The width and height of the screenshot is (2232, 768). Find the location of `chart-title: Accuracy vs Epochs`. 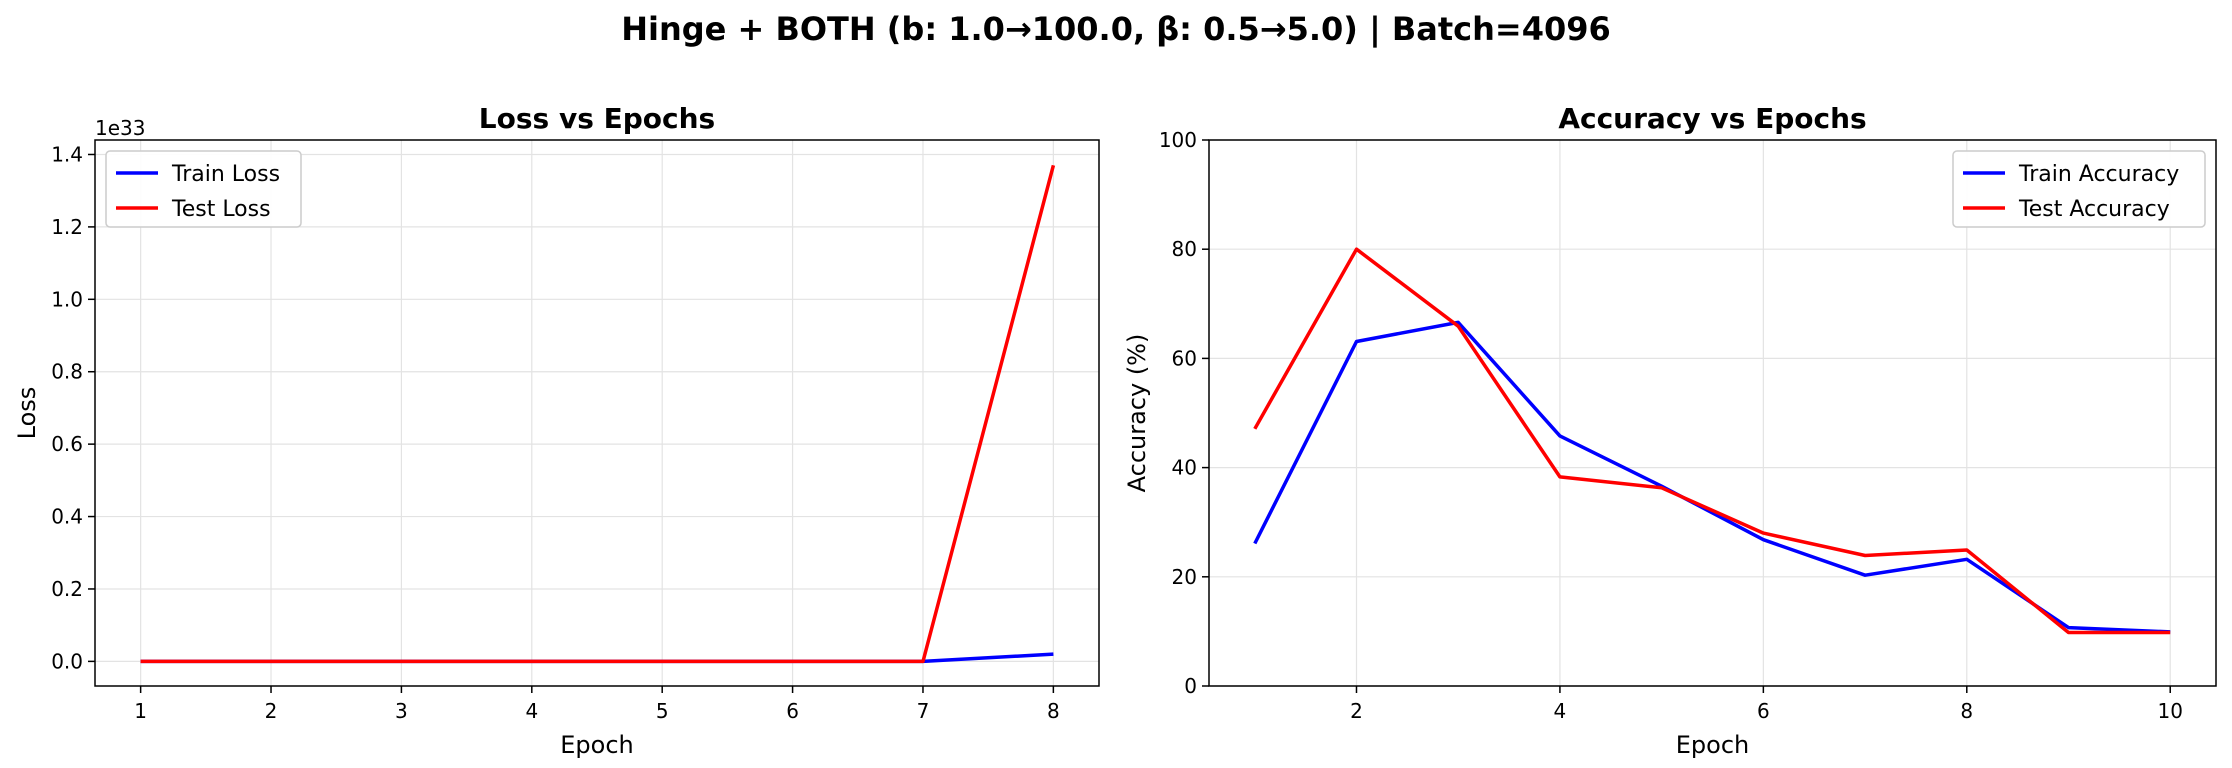

chart-title: Accuracy vs Epochs is located at coordinates (1712, 118).